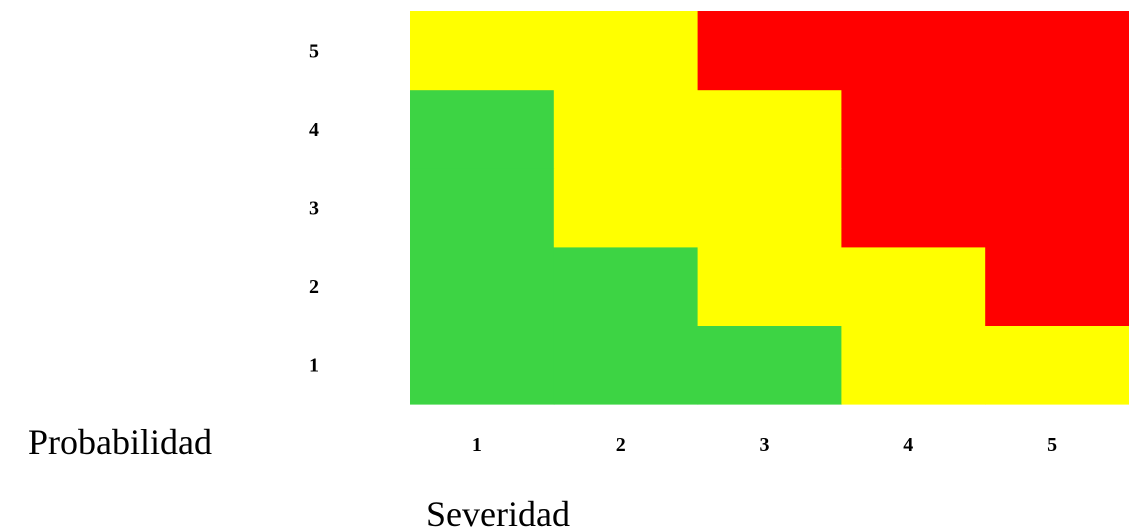 This screenshot has width=1129, height=530. I want to click on heatmap-cell-s2-p2, so click(626, 286).